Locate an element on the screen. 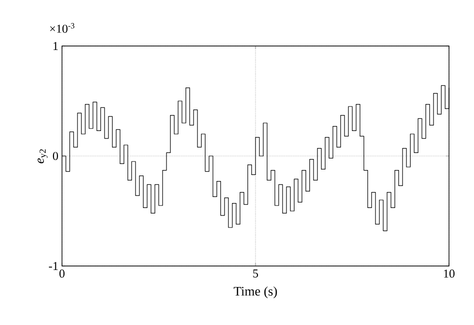 This screenshot has width=474, height=325. x-axis-title: Time (s) is located at coordinates (255, 292).